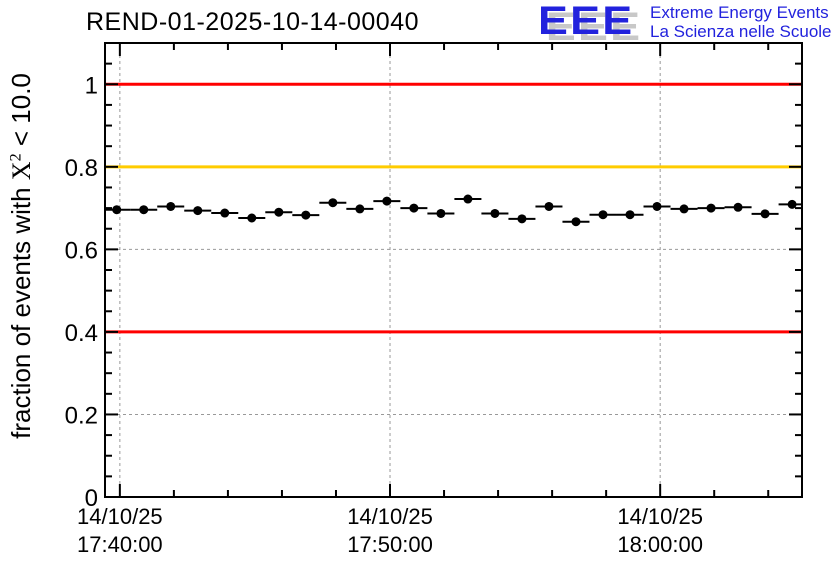 The height and width of the screenshot is (572, 836). Describe the element at coordinates (91, 85) in the screenshot. I see `y-tick-label: 1` at that location.